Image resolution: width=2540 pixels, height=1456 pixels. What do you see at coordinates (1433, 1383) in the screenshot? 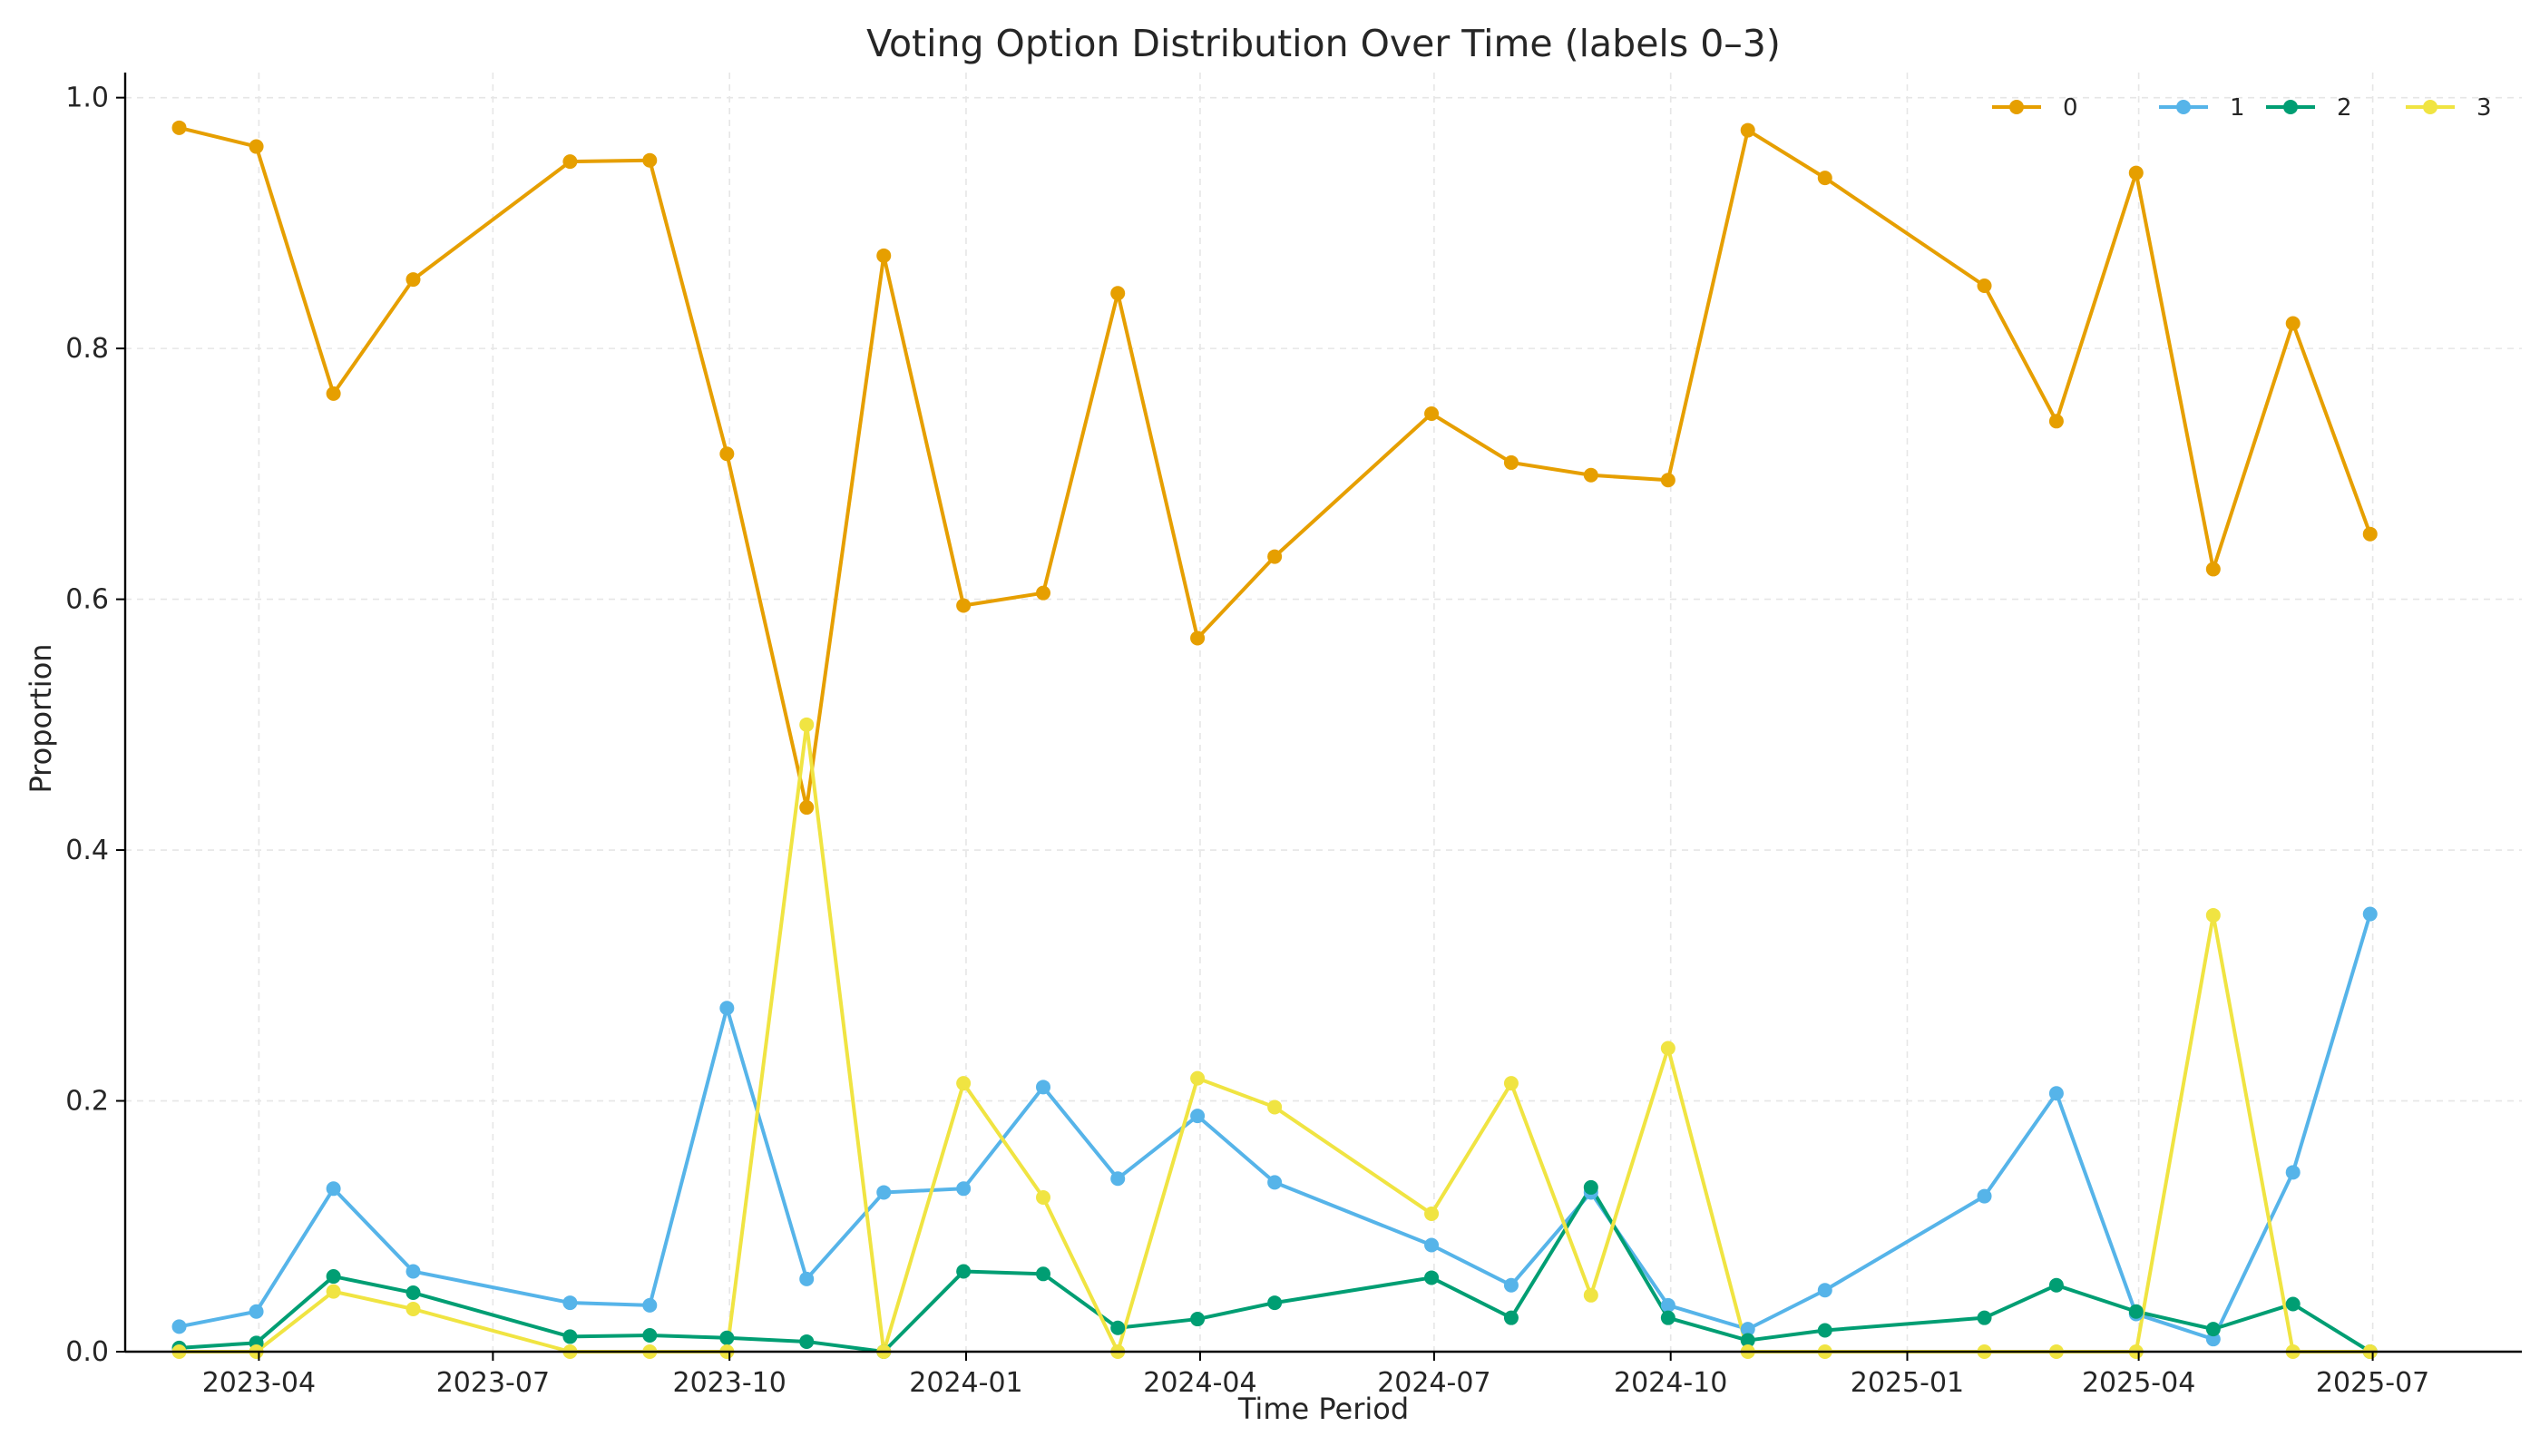
I see `x-tick-label: 2024-07` at bounding box center [1433, 1383].